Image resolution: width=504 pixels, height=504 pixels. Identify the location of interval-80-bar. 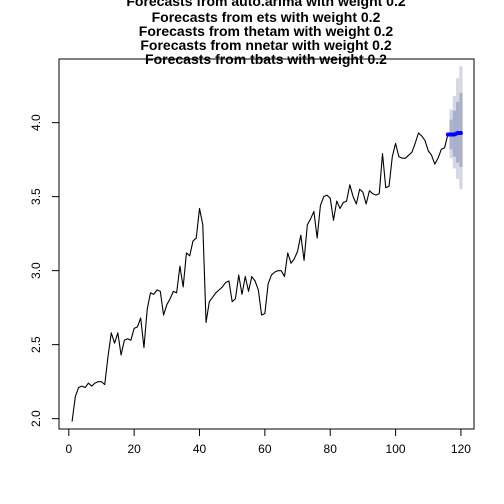
(460, 130).